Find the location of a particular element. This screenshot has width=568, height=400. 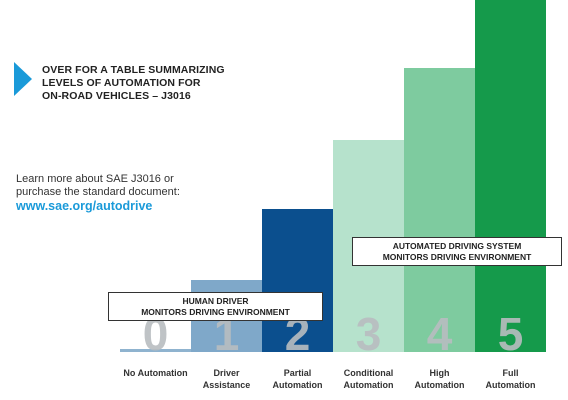

category-label-5: Automation is located at coordinates (511, 385).